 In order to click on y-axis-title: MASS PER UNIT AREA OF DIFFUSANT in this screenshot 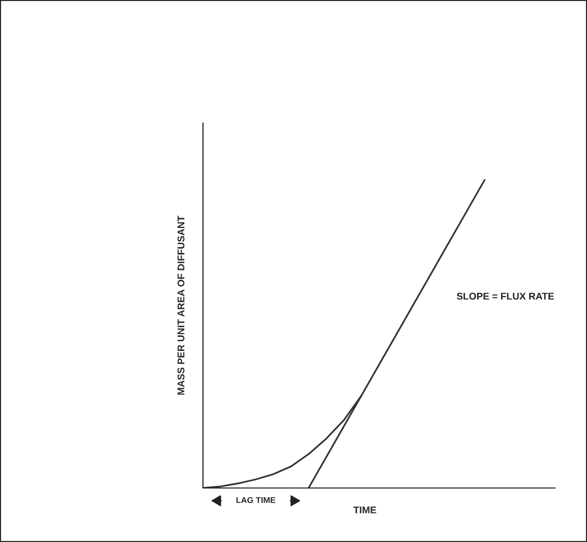, I will do `click(181, 305)`.